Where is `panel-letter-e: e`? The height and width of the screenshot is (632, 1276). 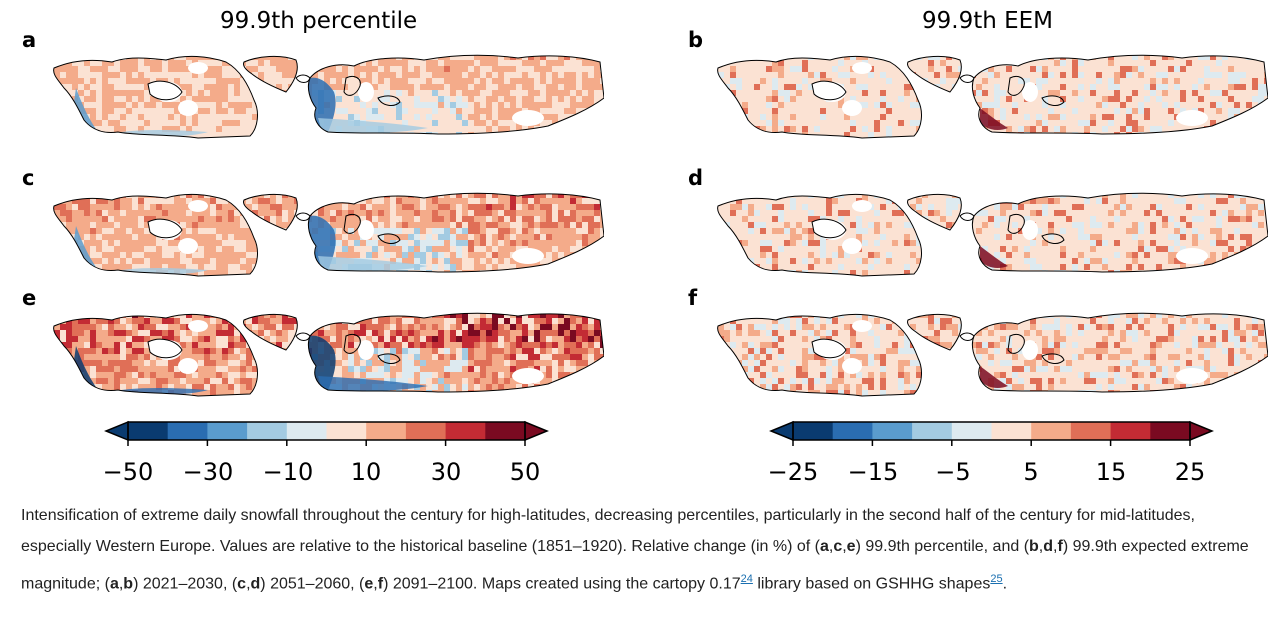
panel-letter-e: e is located at coordinates (29, 298).